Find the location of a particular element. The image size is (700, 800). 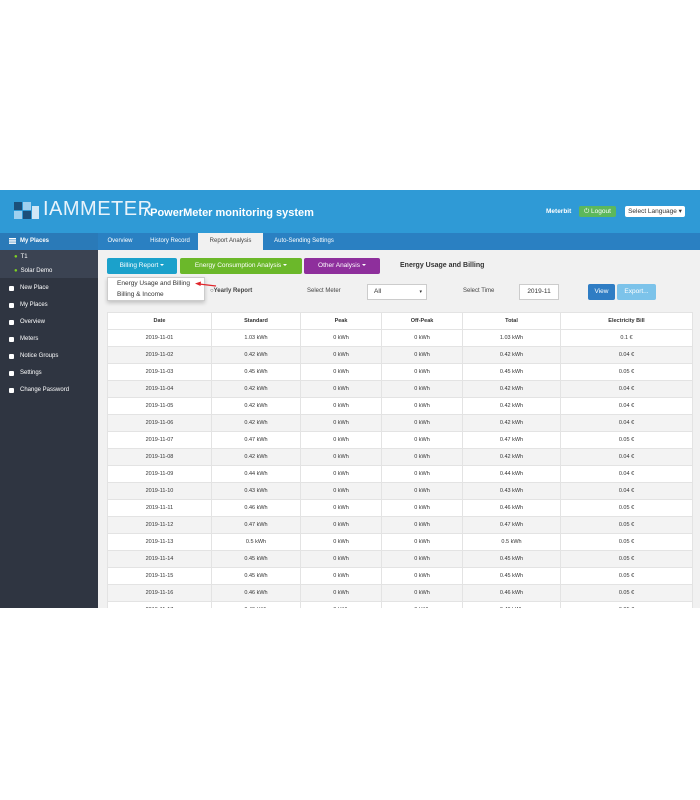

button-label: Other Analysis is located at coordinates (339, 265).